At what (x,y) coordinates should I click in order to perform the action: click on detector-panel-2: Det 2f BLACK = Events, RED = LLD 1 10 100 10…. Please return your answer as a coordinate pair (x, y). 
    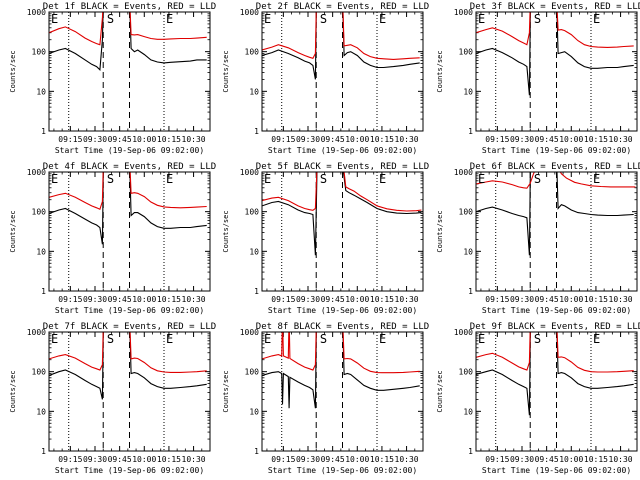
    Looking at the image, I should click on (325, 78).